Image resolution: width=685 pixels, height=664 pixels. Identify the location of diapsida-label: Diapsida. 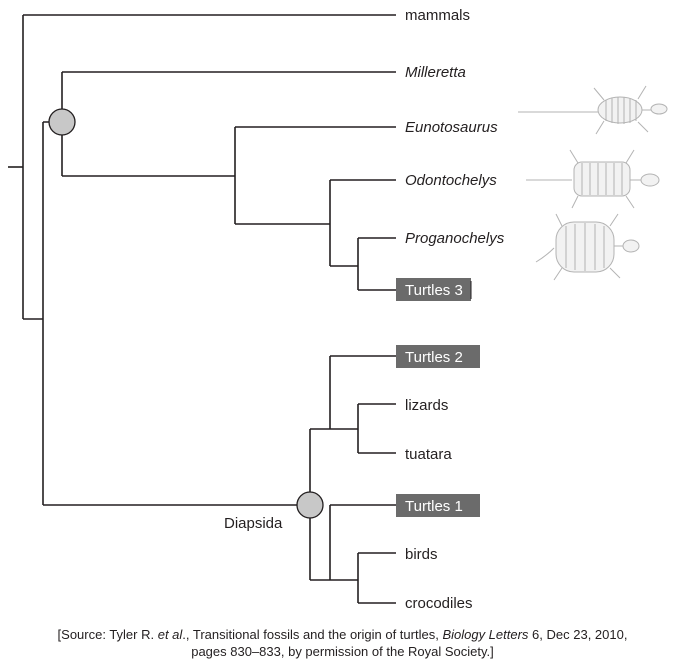
(253, 523).